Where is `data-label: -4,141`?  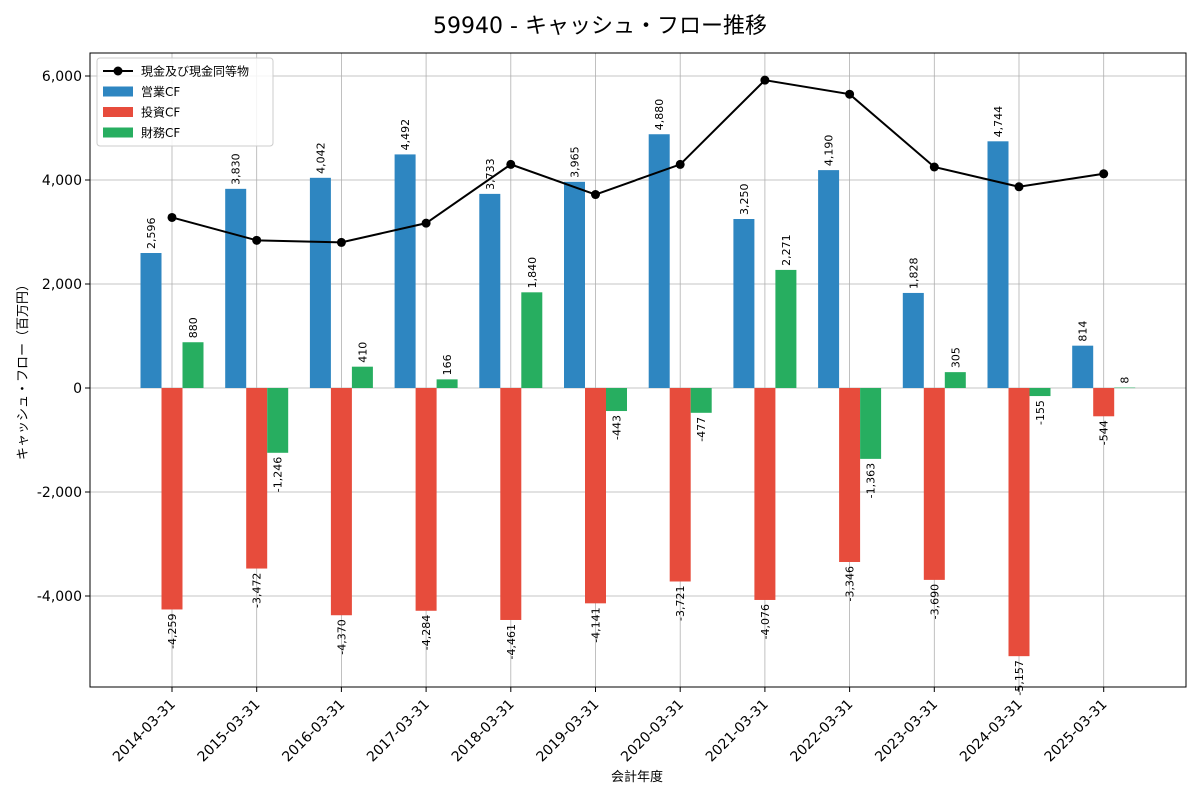
data-label: -4,141 is located at coordinates (596, 624).